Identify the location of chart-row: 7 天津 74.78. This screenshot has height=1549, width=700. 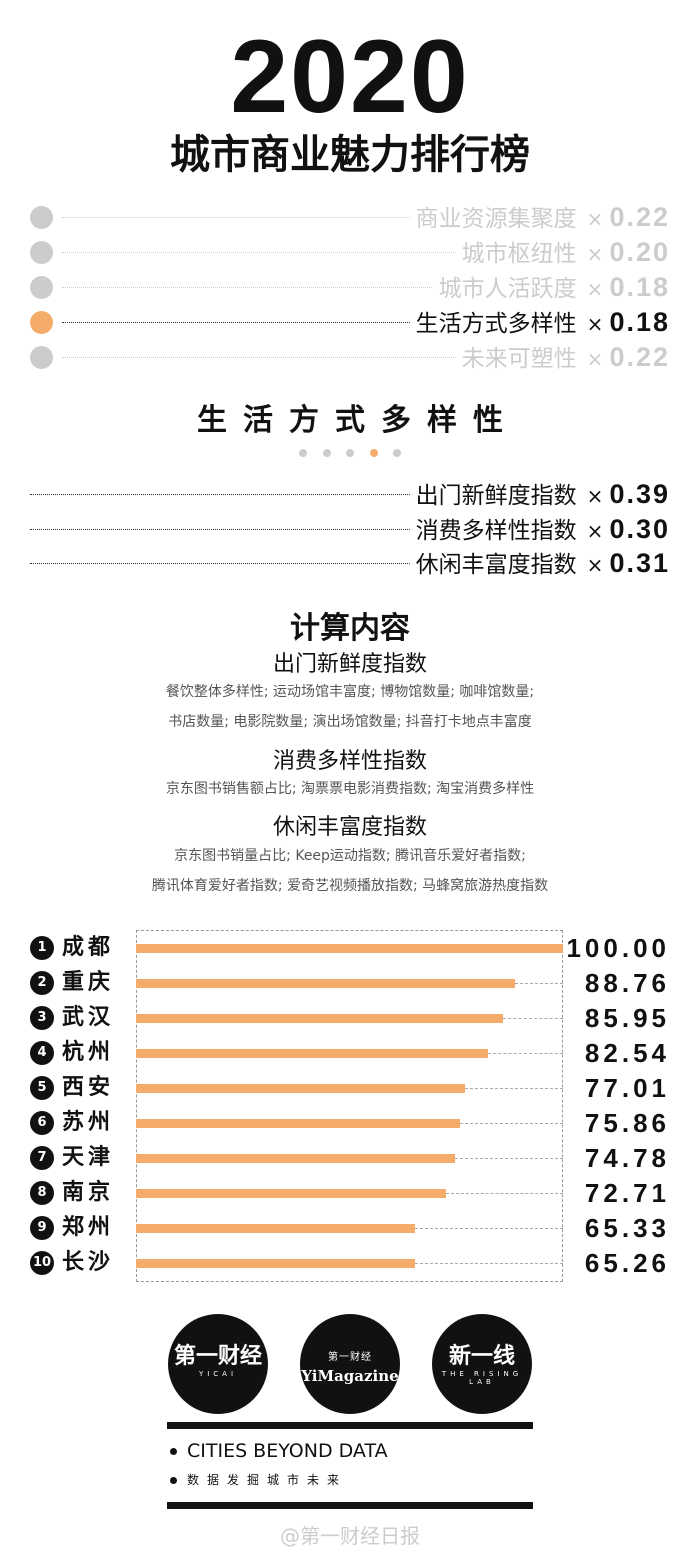
(350, 1158).